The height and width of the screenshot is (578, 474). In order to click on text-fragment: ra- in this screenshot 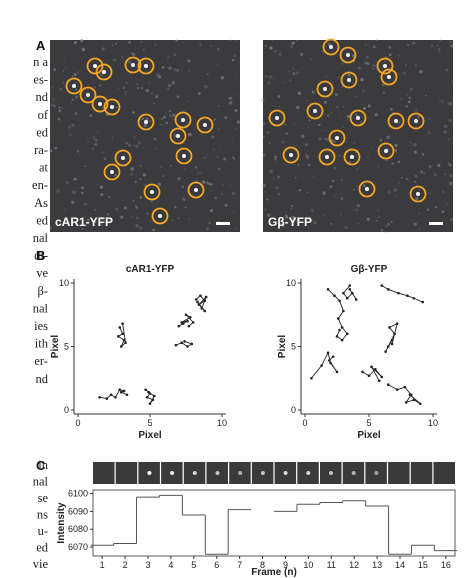, I will do `click(41, 150)`.